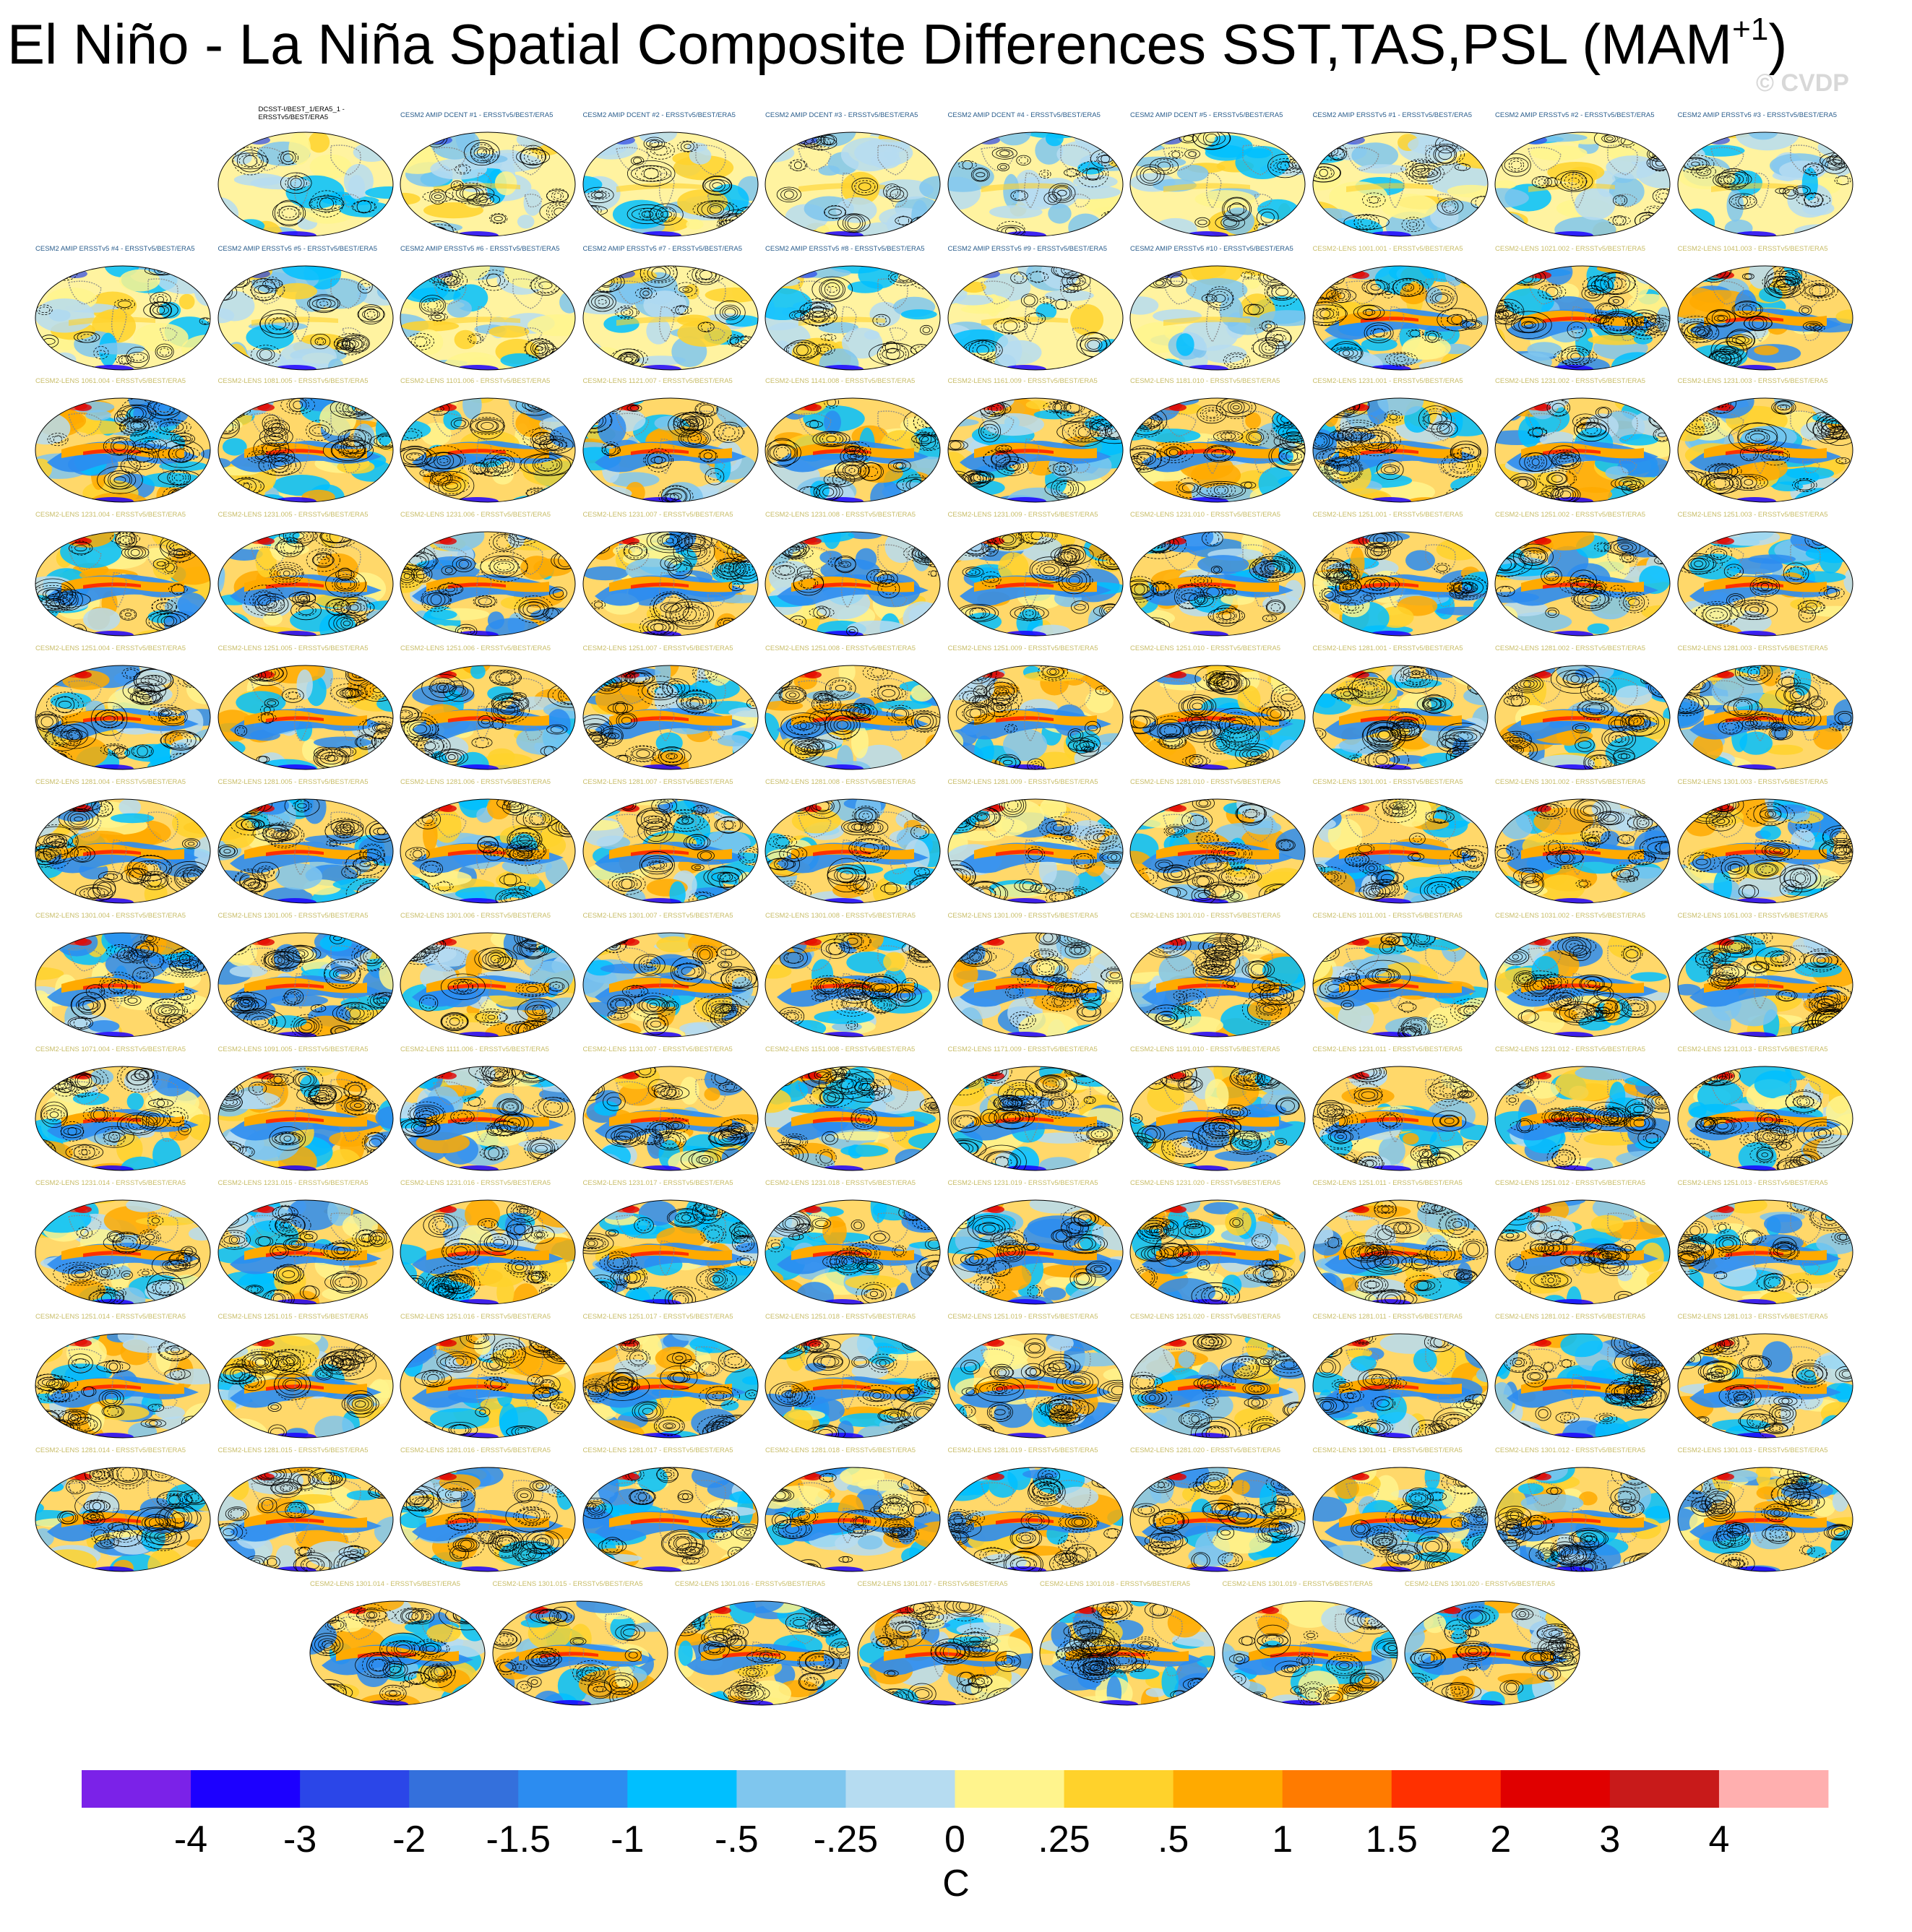 Image resolution: width=1912 pixels, height=1932 pixels. Describe the element at coordinates (1217, 1242) in the screenshot. I see `map-panel: CESM2-LENS 1231.020 - ERSSTv5/BEST/ERA5` at that location.